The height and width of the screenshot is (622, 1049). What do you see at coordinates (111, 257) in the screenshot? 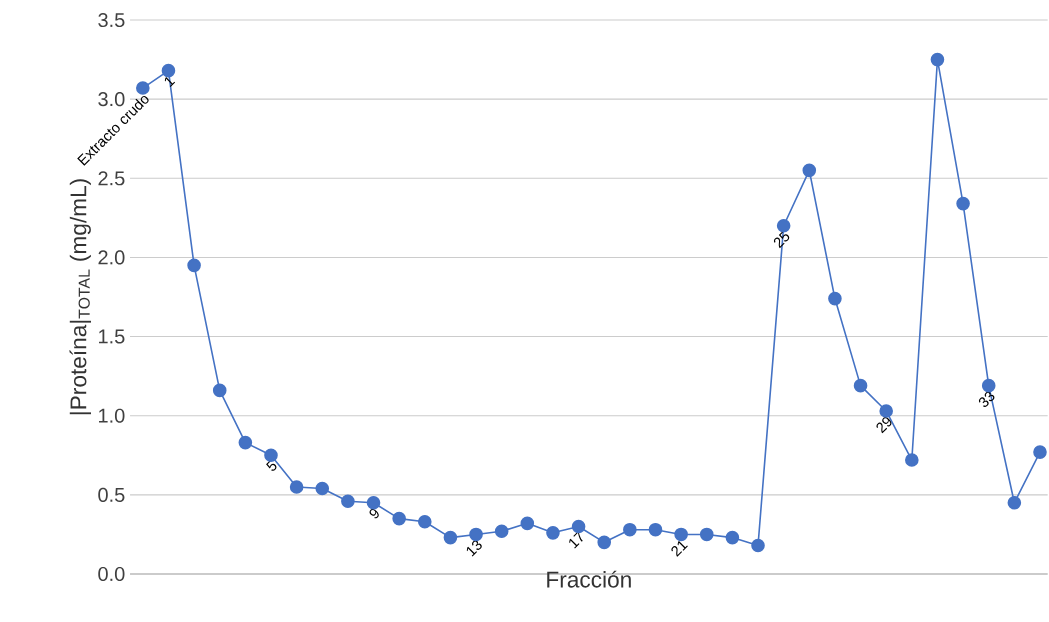
I see `y-tick-label: 2.0` at bounding box center [111, 257].